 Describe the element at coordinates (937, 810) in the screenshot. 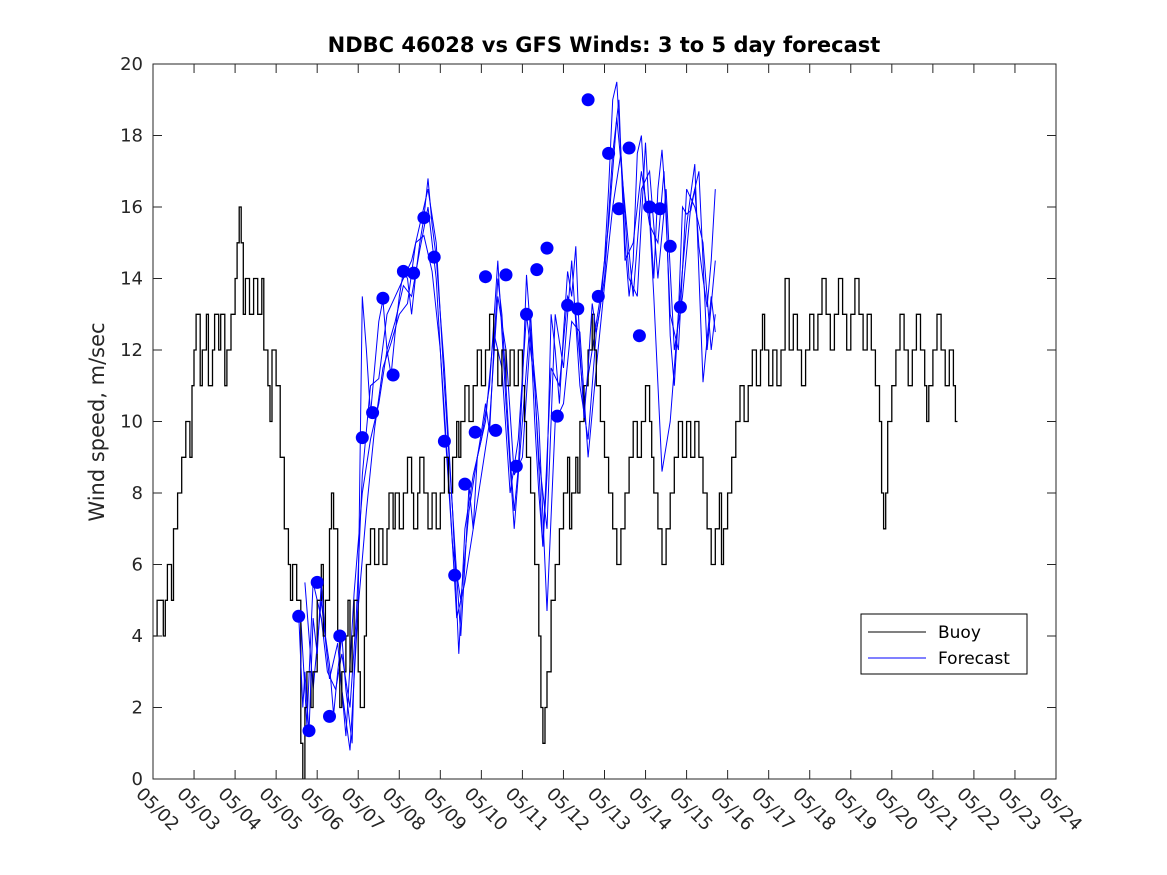

I see `x-tick-label: 05/21` at that location.